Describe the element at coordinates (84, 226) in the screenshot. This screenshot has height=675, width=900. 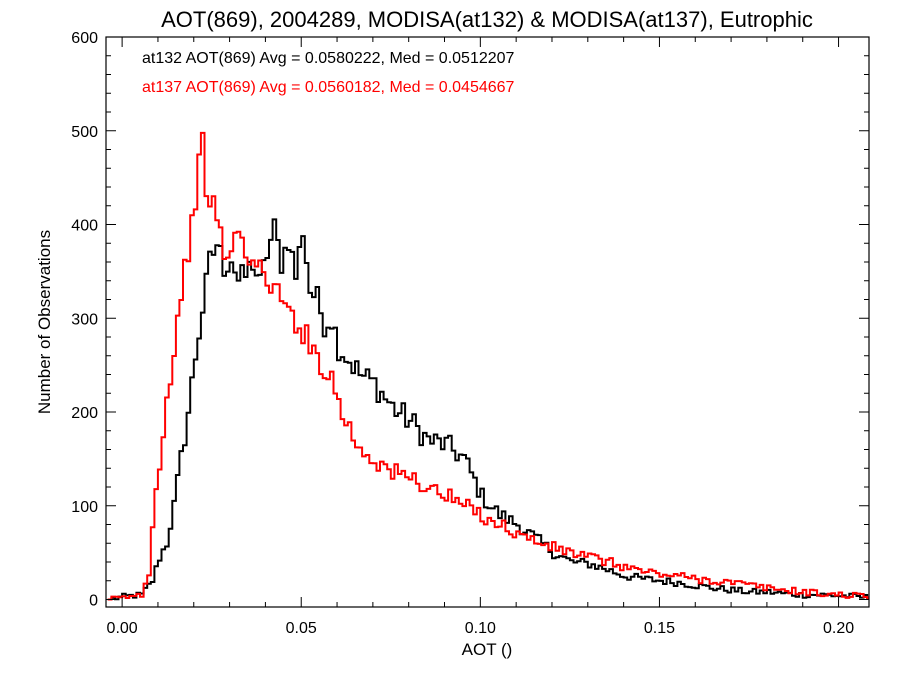
I see `y-tick-label: 400` at that location.